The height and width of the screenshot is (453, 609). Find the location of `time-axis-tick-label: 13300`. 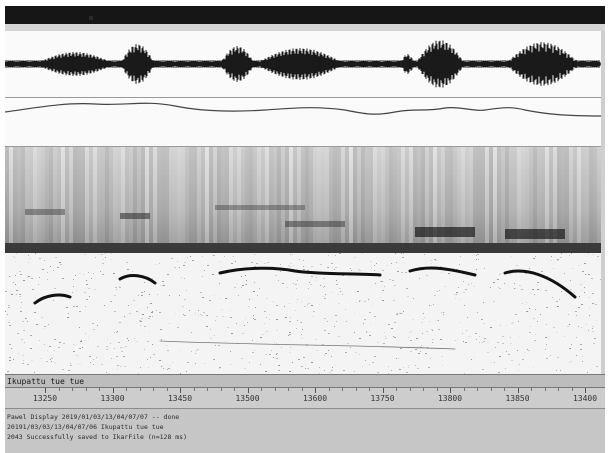

time-axis-tick-label: 13300 is located at coordinates (112, 398).